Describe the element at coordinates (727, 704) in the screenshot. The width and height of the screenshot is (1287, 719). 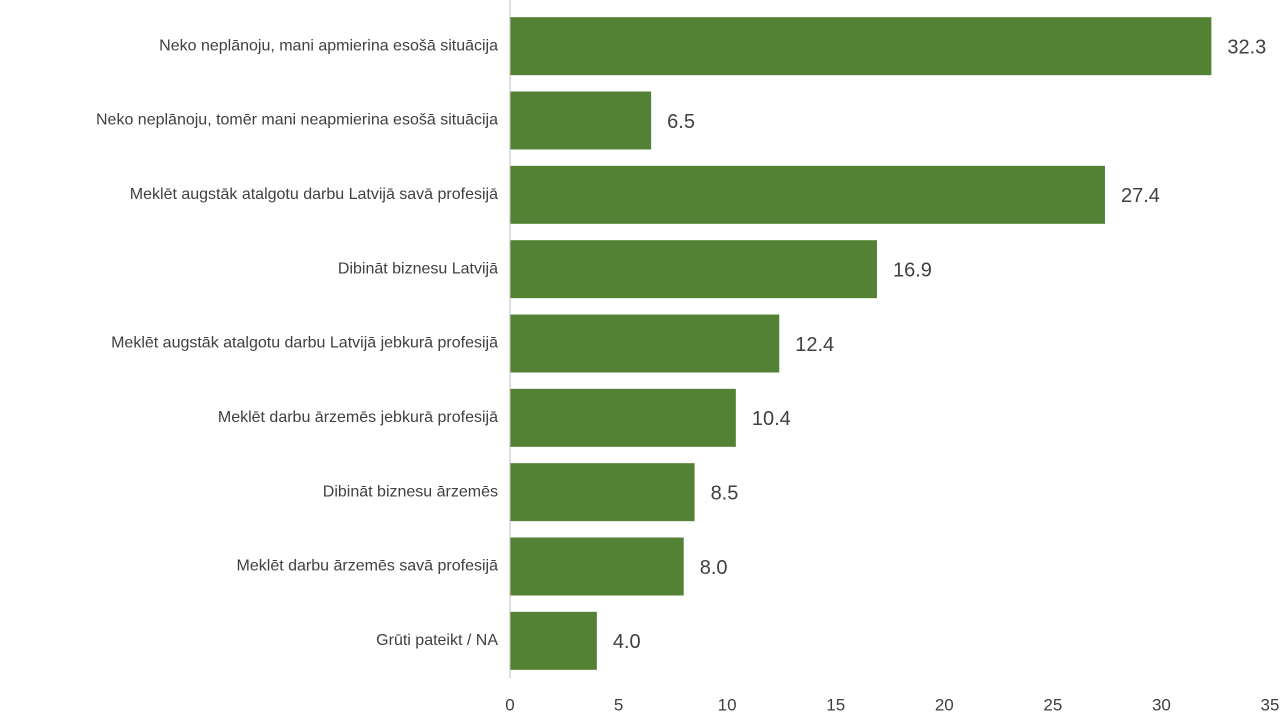
I see `x-tick-label: 10` at that location.